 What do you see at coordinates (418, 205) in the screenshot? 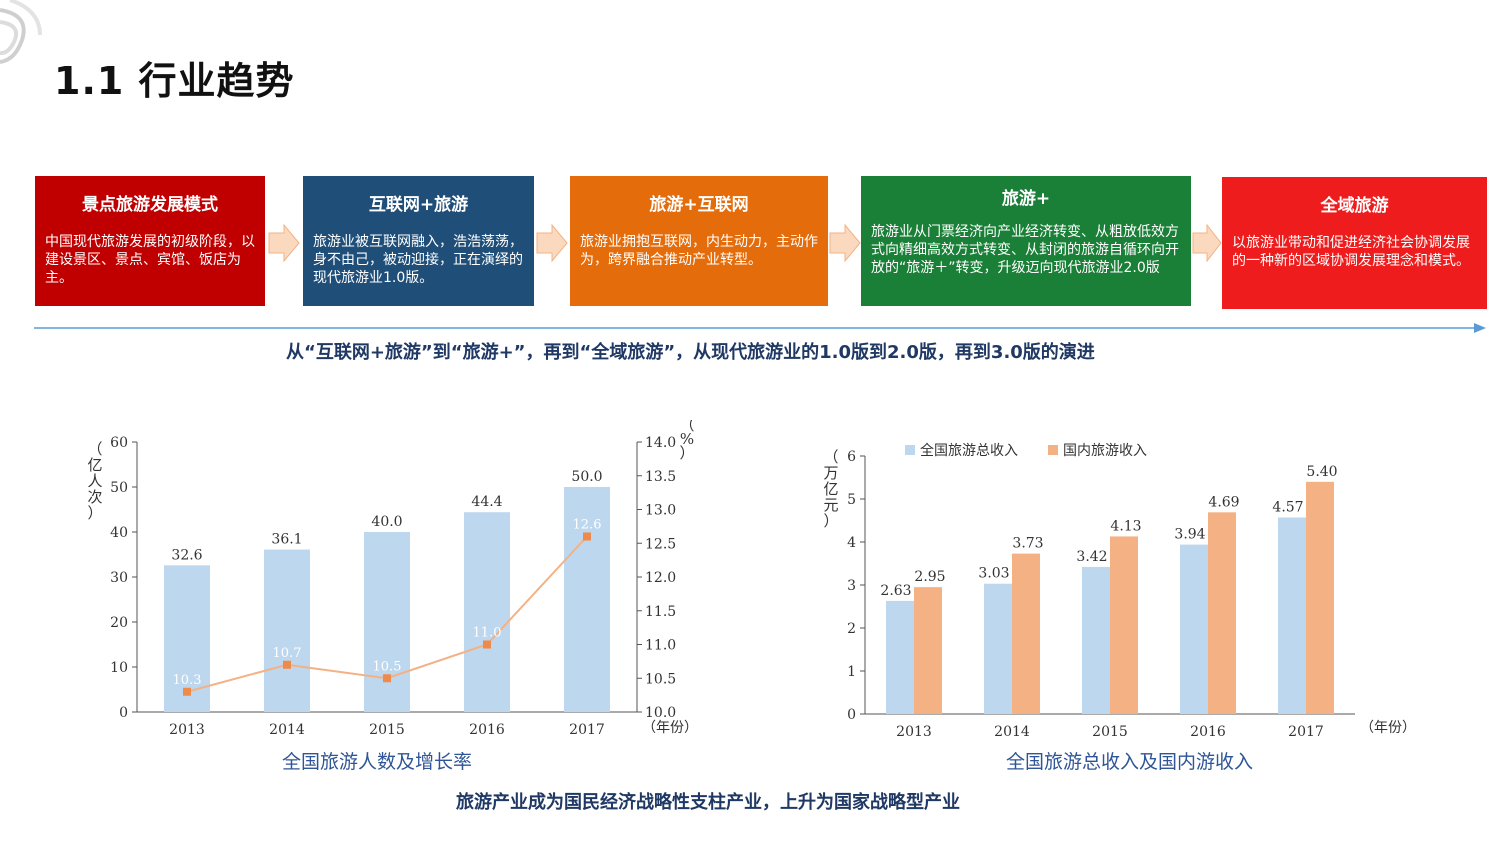
I see `stage-head: 互联网+旅游` at bounding box center [418, 205].